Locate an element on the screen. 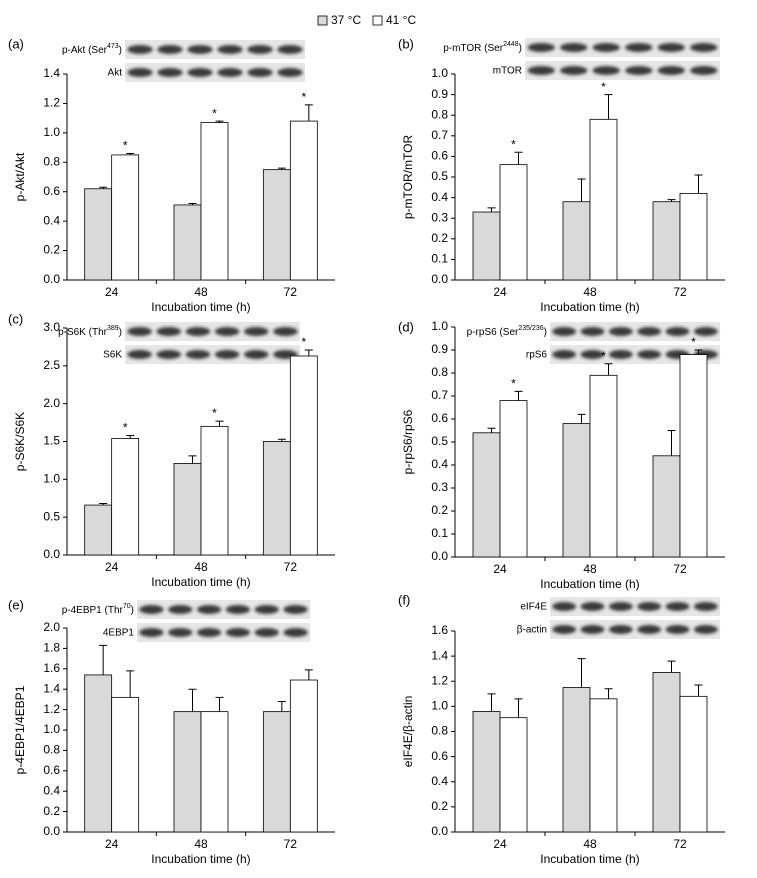 Image resolution: width=757 pixels, height=878 pixels. y-tick-label: 1.8 is located at coordinates (51, 648).